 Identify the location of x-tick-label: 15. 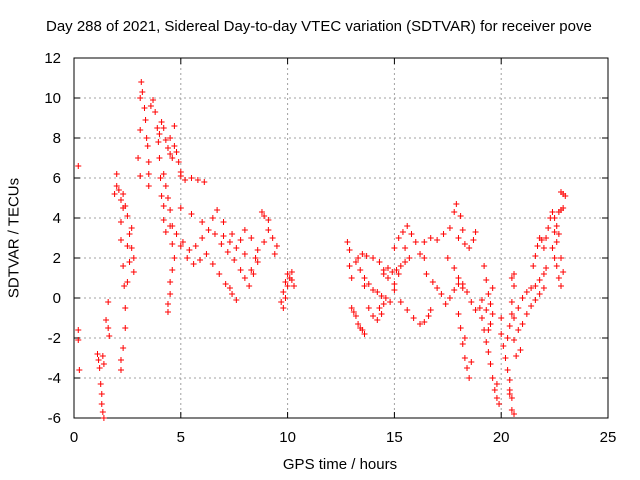
(394, 437).